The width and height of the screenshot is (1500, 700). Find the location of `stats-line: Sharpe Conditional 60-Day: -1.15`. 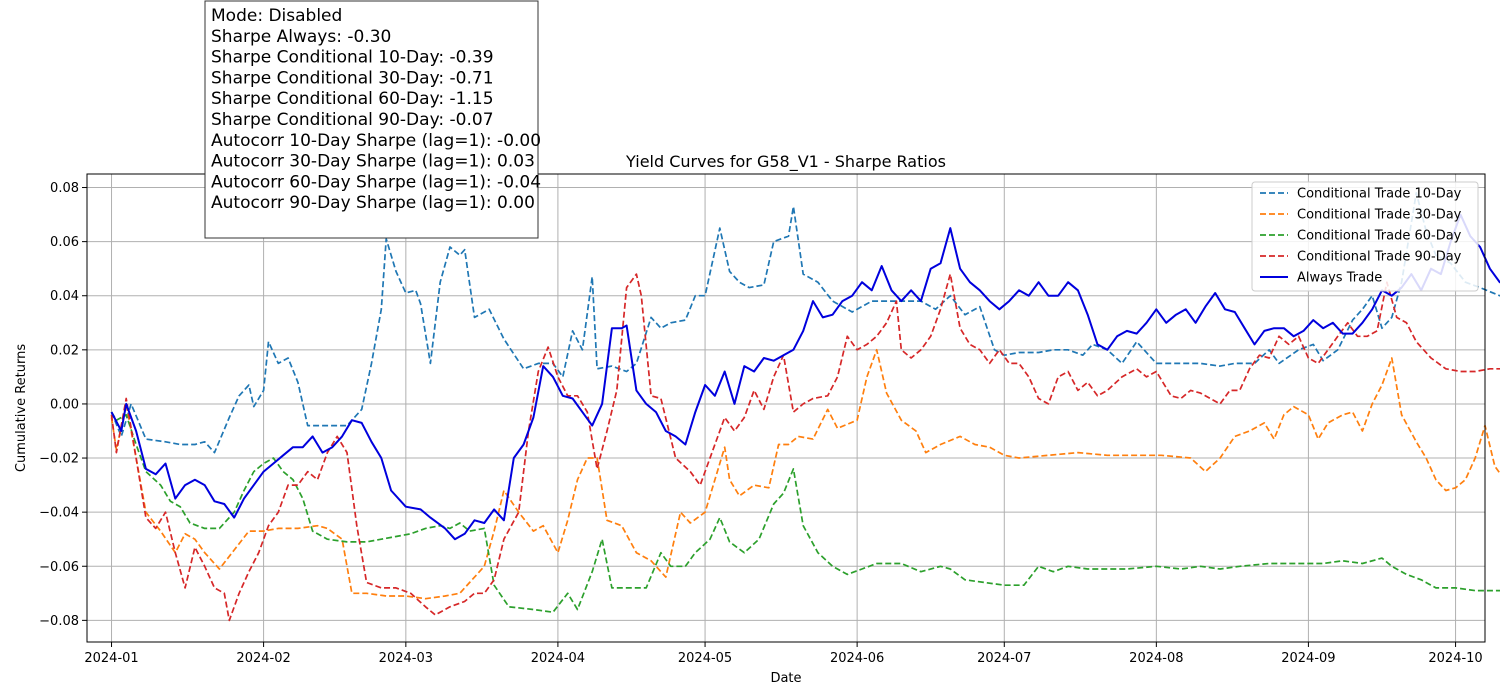

stats-line: Sharpe Conditional 60-Day: -1.15 is located at coordinates (352, 99).